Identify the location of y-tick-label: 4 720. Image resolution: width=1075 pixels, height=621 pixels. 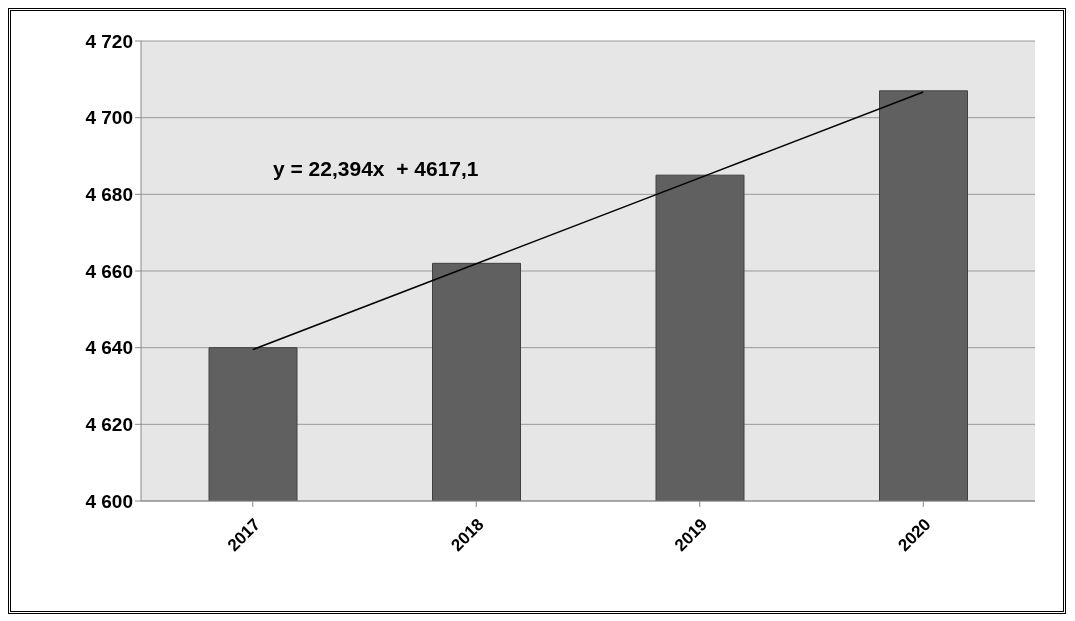
(109, 41).